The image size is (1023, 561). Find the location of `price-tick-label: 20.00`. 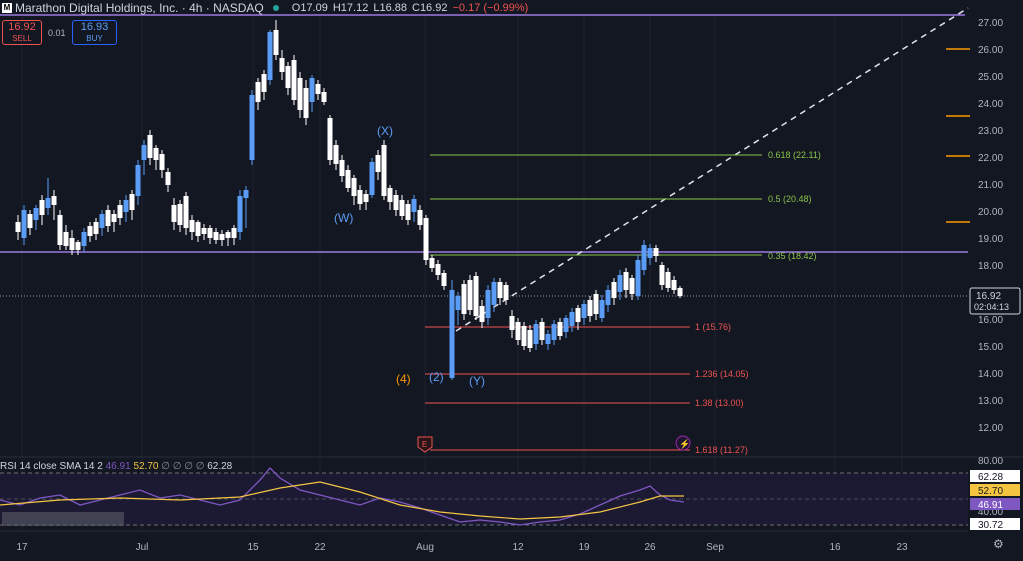

price-tick-label: 20.00 is located at coordinates (990, 212).